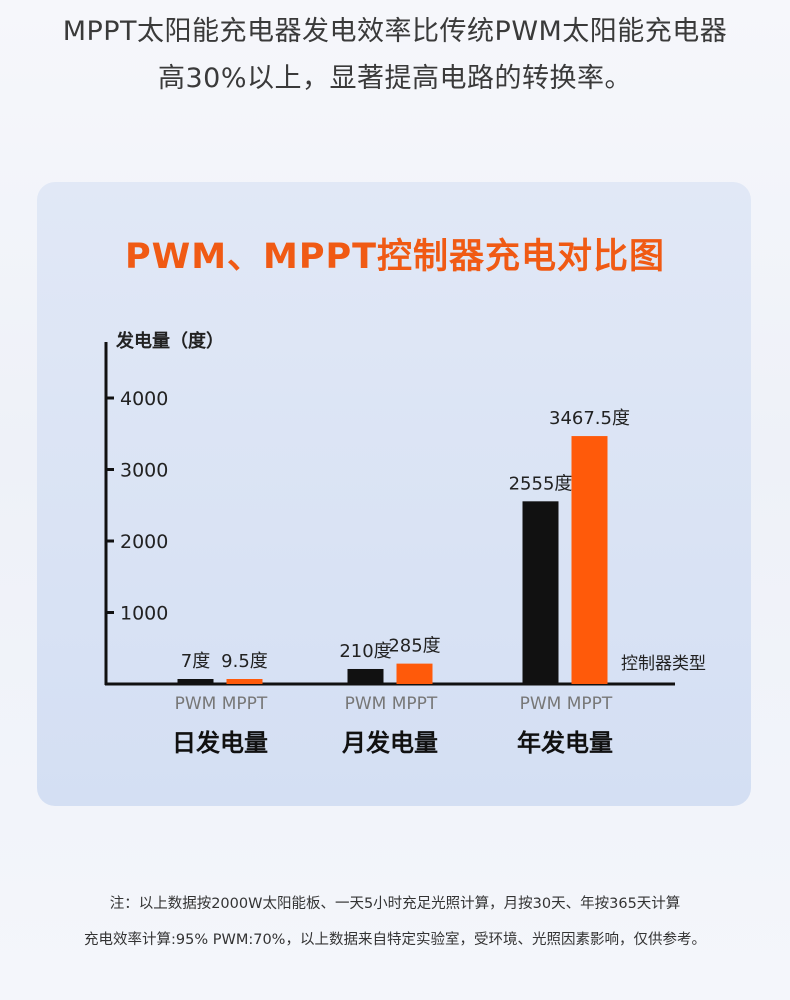  What do you see at coordinates (663, 664) in the screenshot?
I see `x-axis-label: 控制器类型` at bounding box center [663, 664].